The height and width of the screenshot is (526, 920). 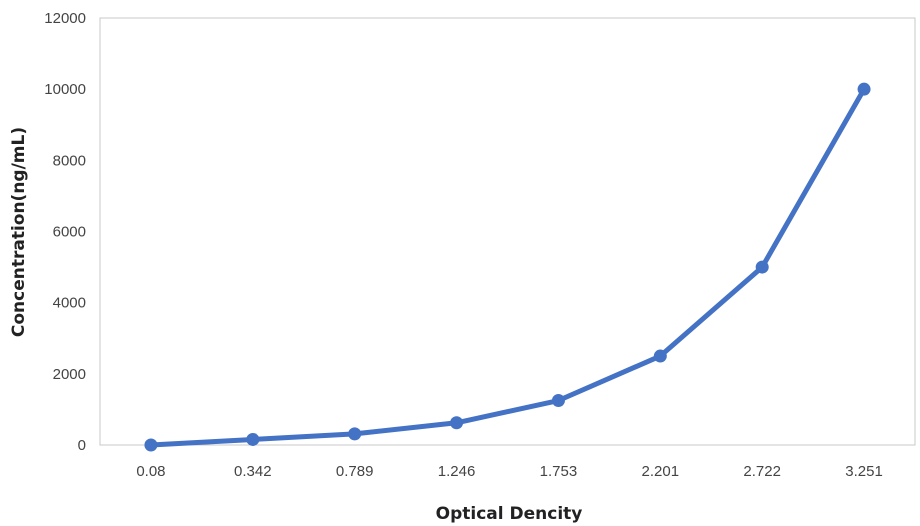 What do you see at coordinates (69, 232) in the screenshot?
I see `y-tick-label: 6000` at bounding box center [69, 232].